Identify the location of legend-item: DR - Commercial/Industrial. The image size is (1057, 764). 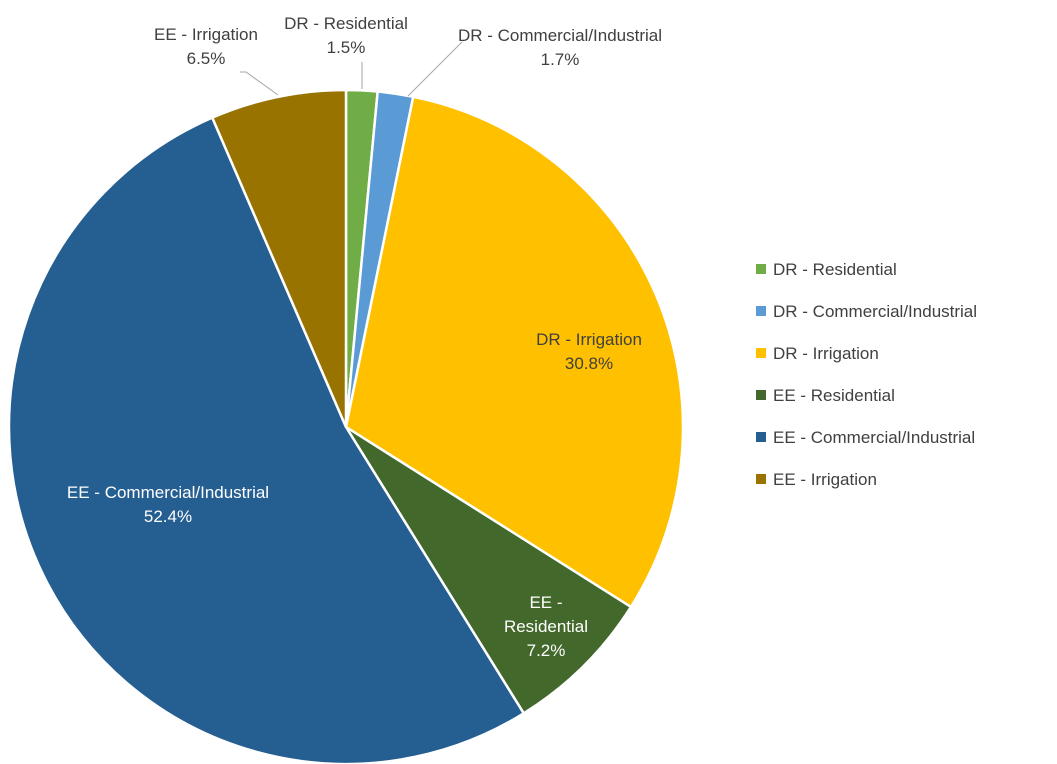
(866, 312).